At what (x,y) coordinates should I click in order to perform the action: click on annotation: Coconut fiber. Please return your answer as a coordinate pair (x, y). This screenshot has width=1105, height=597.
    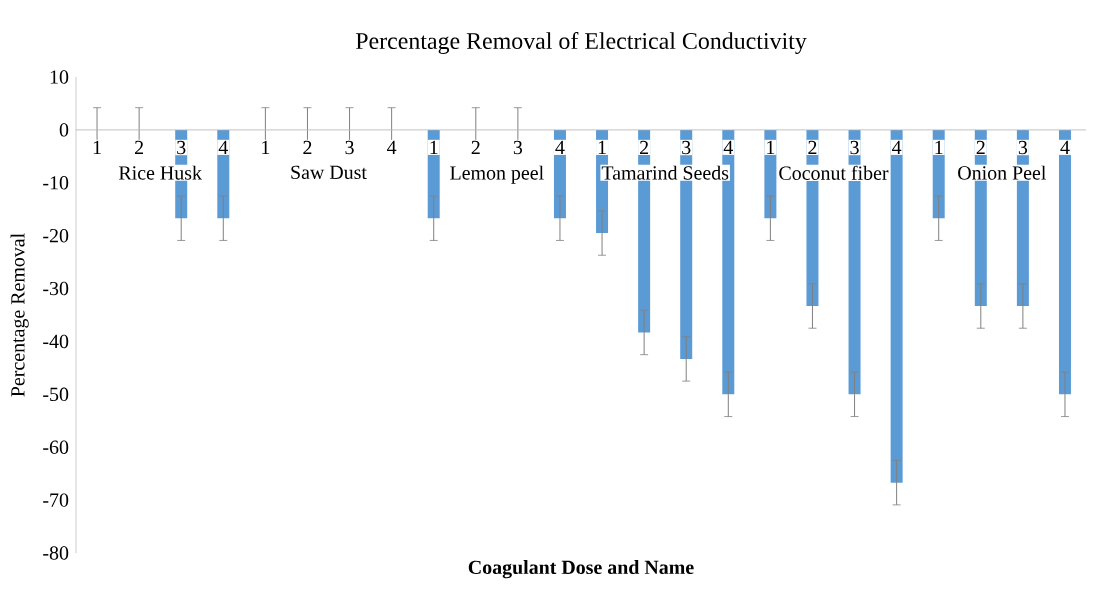
    Looking at the image, I should click on (834, 172).